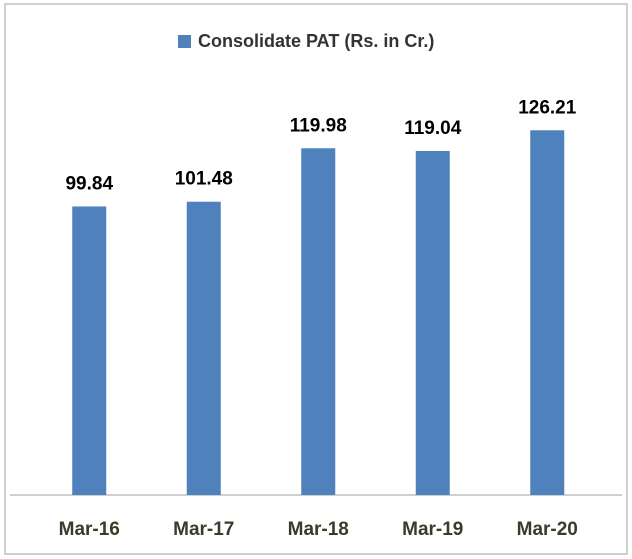  Describe the element at coordinates (203, 529) in the screenshot. I see `x-tick-label: Mar-17` at that location.